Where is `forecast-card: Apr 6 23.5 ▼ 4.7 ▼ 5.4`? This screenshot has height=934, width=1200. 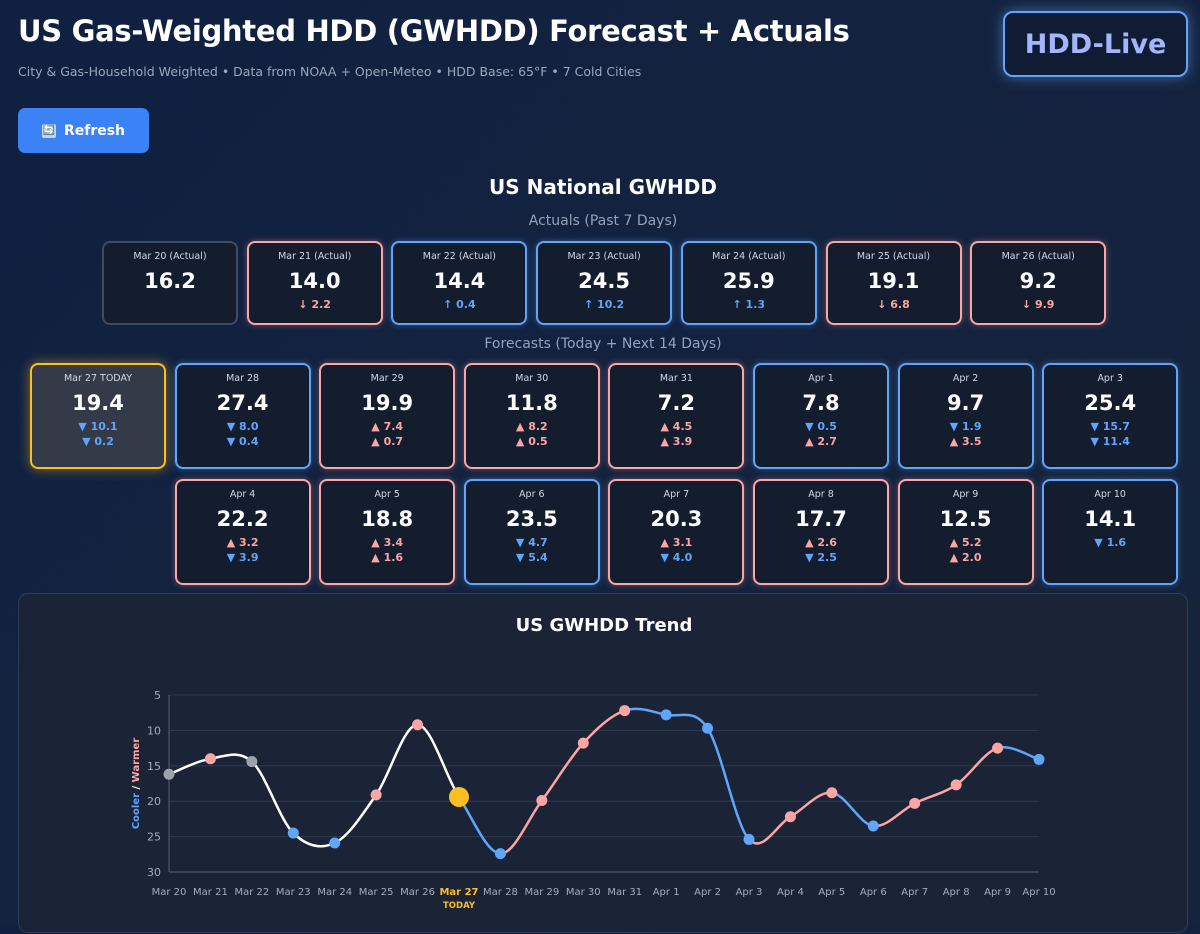 forecast-card: Apr 6 23.5 ▼ 4.7 ▼ 5.4 is located at coordinates (531, 532).